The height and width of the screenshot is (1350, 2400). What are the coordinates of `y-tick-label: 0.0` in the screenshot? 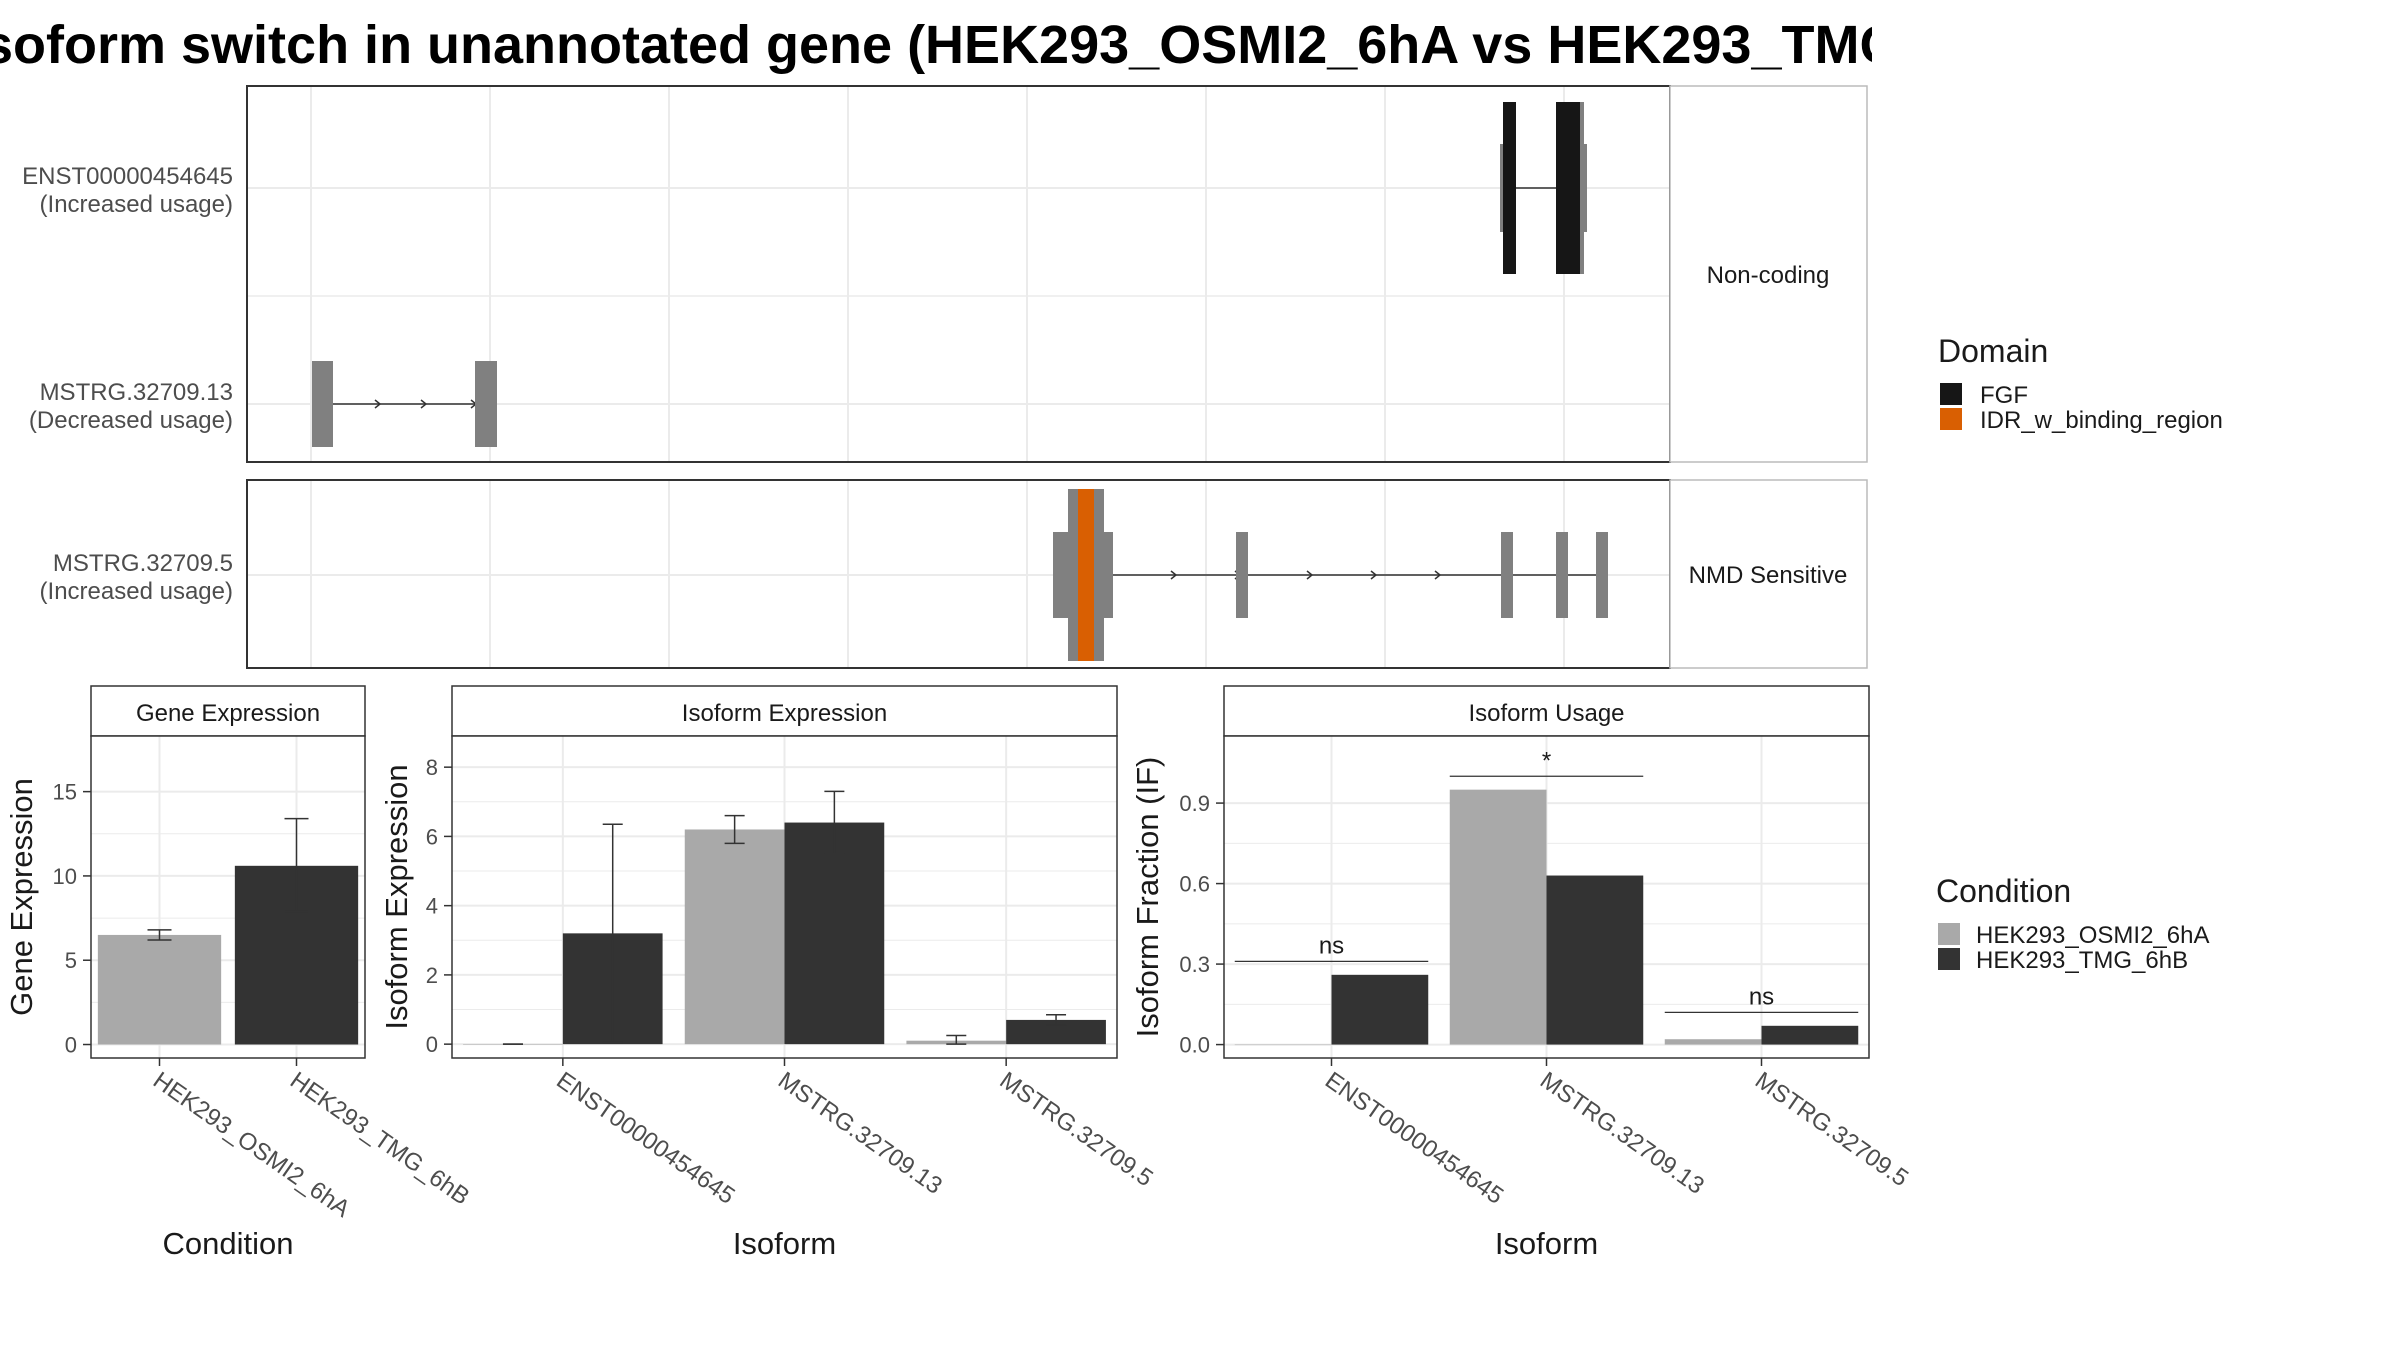 It's located at (1194, 1045).